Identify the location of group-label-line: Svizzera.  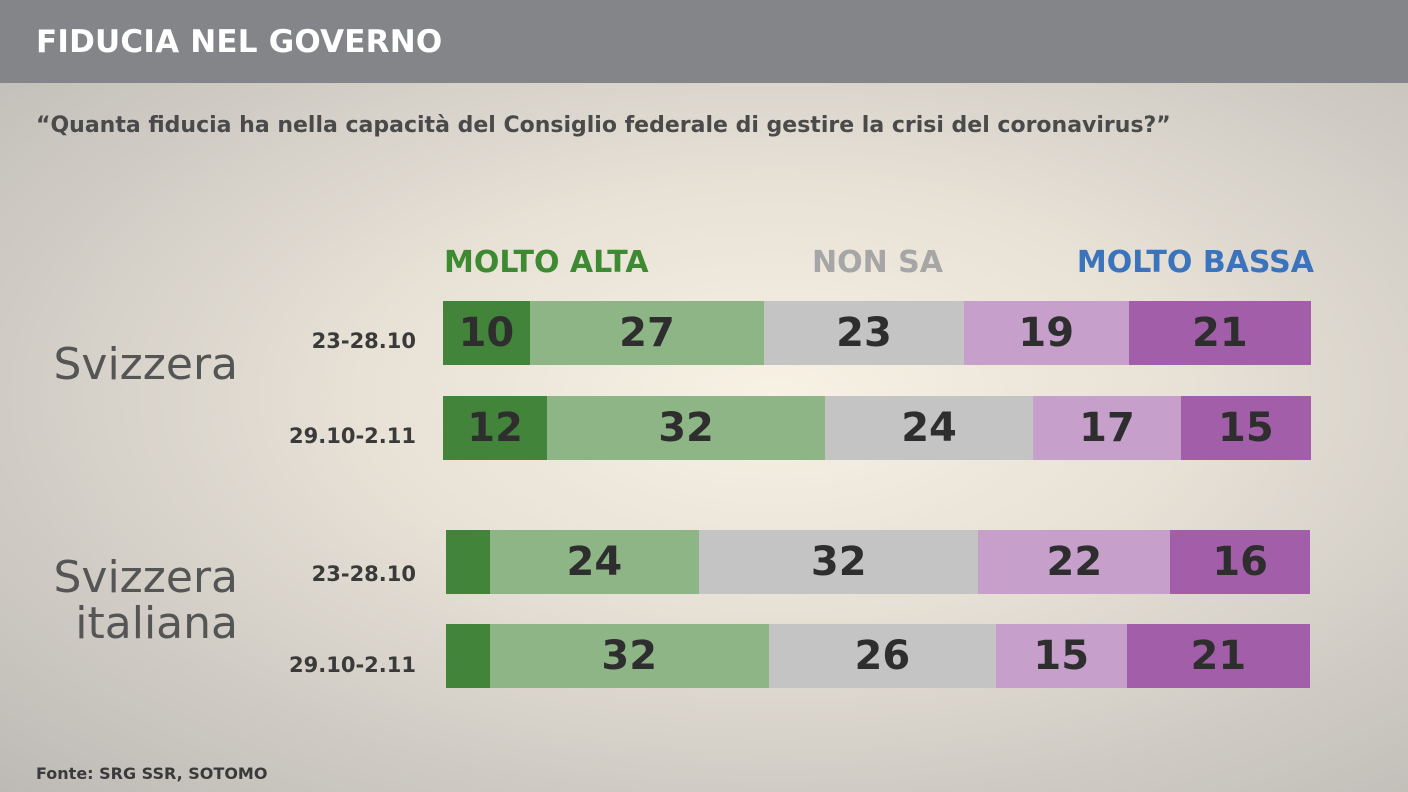
(145, 577).